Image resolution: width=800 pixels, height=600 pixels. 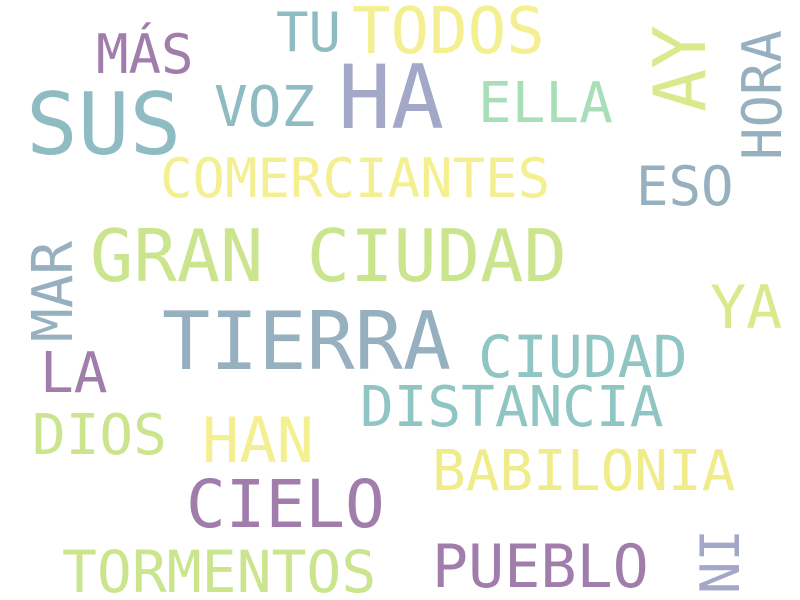 I want to click on word-ya: YA, so click(x=746, y=308).